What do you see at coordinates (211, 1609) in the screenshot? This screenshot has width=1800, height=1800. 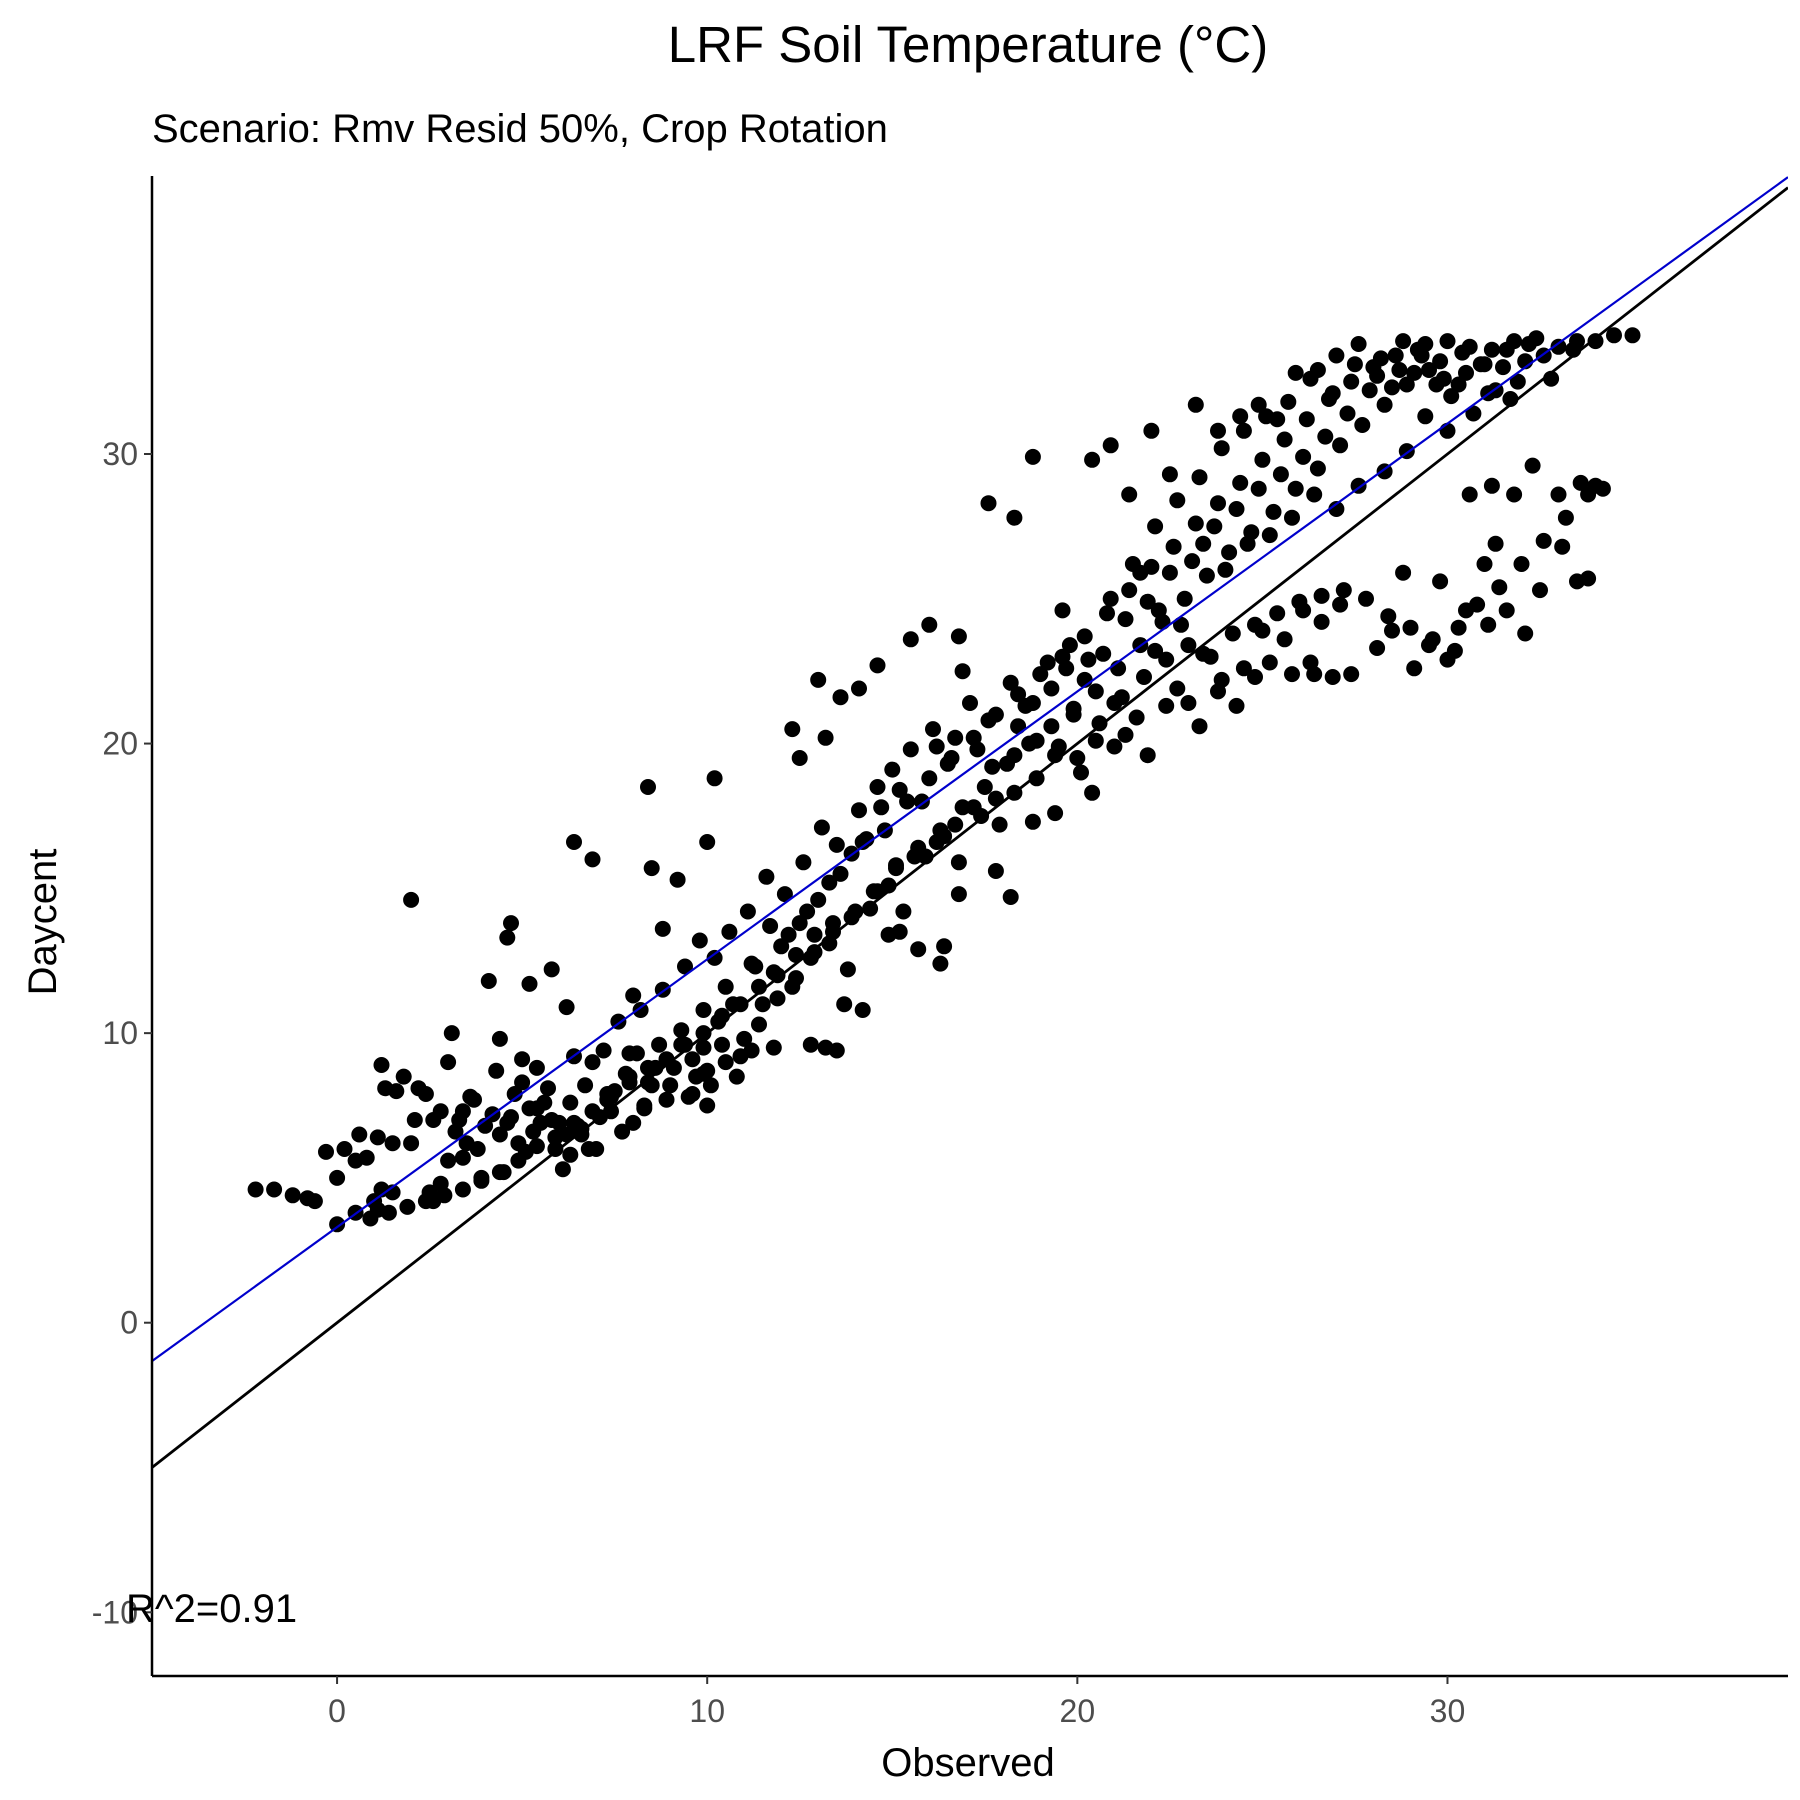 I see `r-squared-annotation: R^2=0.91` at bounding box center [211, 1609].